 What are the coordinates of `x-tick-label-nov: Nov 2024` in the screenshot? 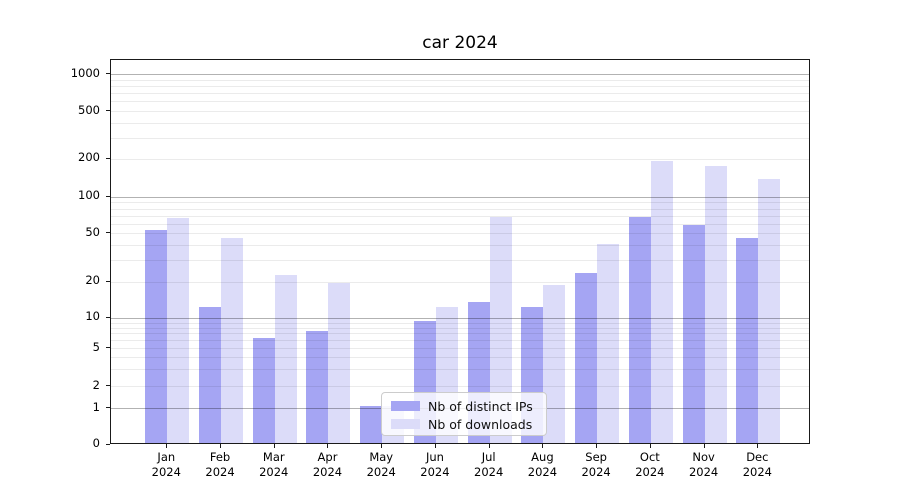 It's located at (703, 464).